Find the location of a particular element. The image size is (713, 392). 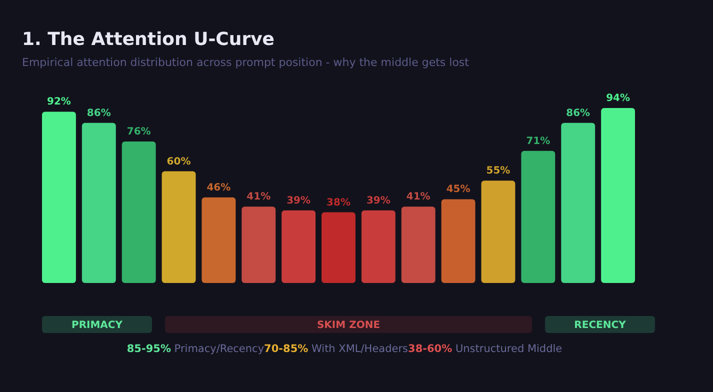

data-label: 46% is located at coordinates (218, 188).